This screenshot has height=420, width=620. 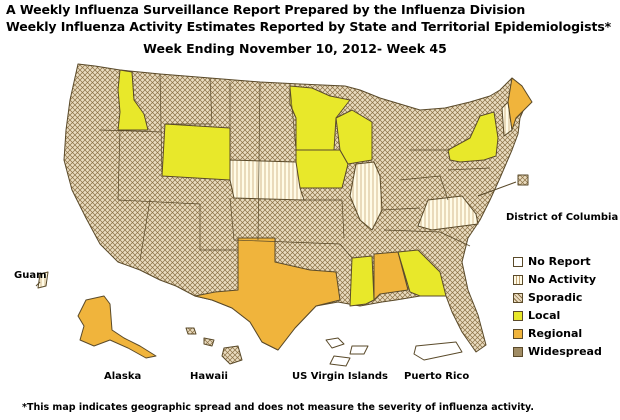 What do you see at coordinates (391, 276) in the screenshot?
I see `state-alabama` at bounding box center [391, 276].